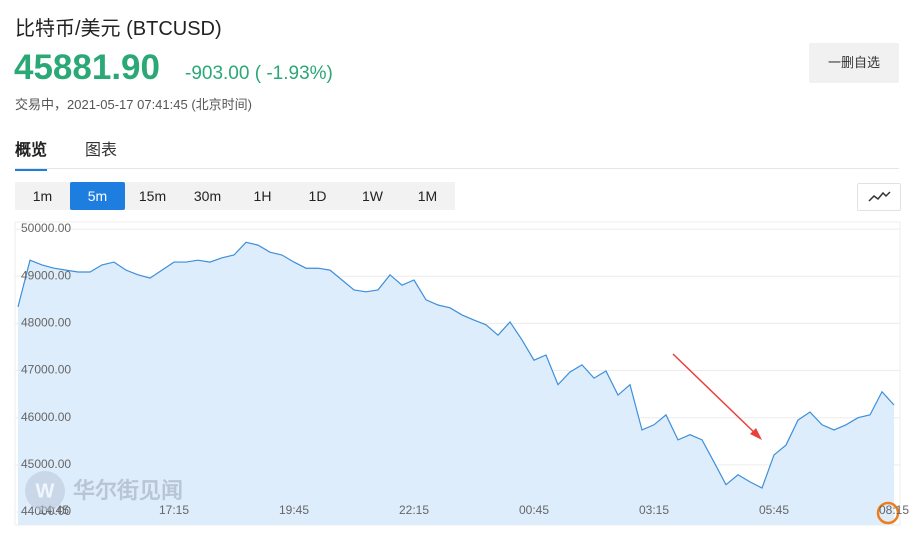 The width and height of the screenshot is (923, 541). I want to click on y-tick-label: 47000.00, so click(46, 370).